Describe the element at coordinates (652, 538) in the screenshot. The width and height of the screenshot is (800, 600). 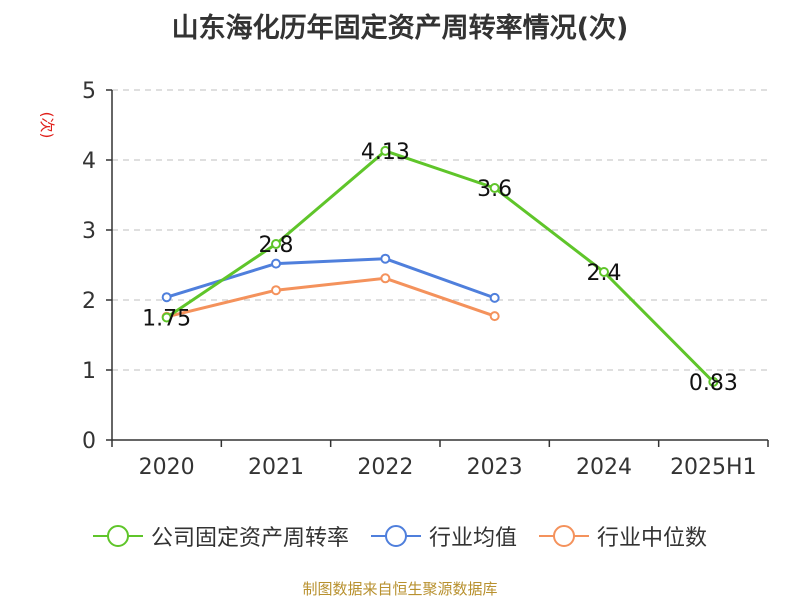
I see `legend-label: 行业中位数` at that location.